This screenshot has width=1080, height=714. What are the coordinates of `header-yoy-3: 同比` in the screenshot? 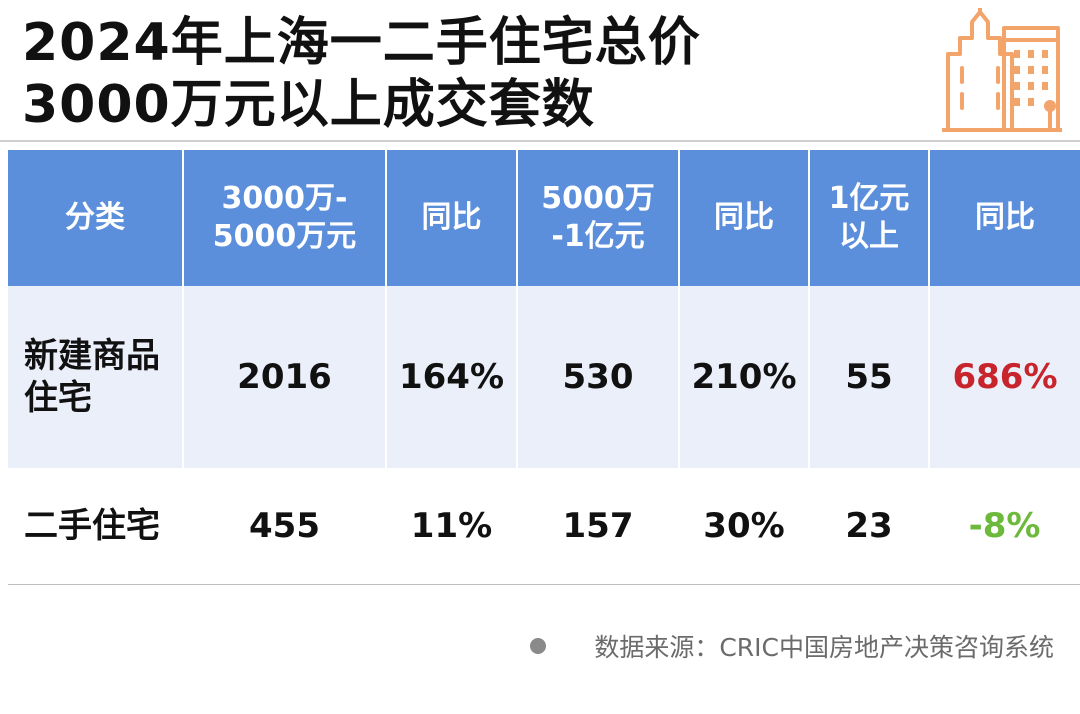 It's located at (1004, 218).